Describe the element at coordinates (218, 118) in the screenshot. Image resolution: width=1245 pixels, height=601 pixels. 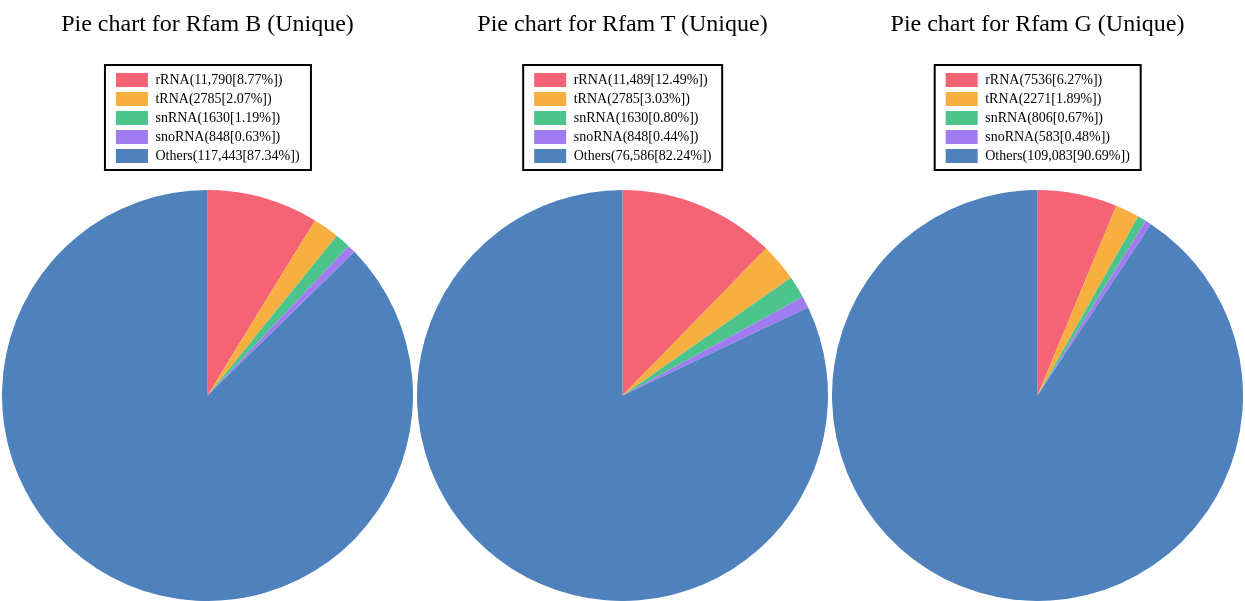
I see `legend-label: snRNA(1630[1.19%])` at that location.